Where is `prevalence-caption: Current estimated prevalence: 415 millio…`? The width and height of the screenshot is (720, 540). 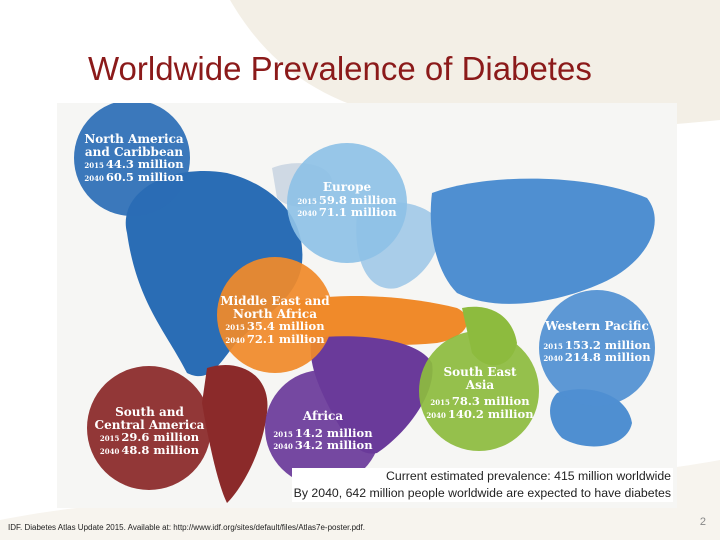 prevalence-caption: Current estimated prevalence: 415 millio… is located at coordinates (482, 485).